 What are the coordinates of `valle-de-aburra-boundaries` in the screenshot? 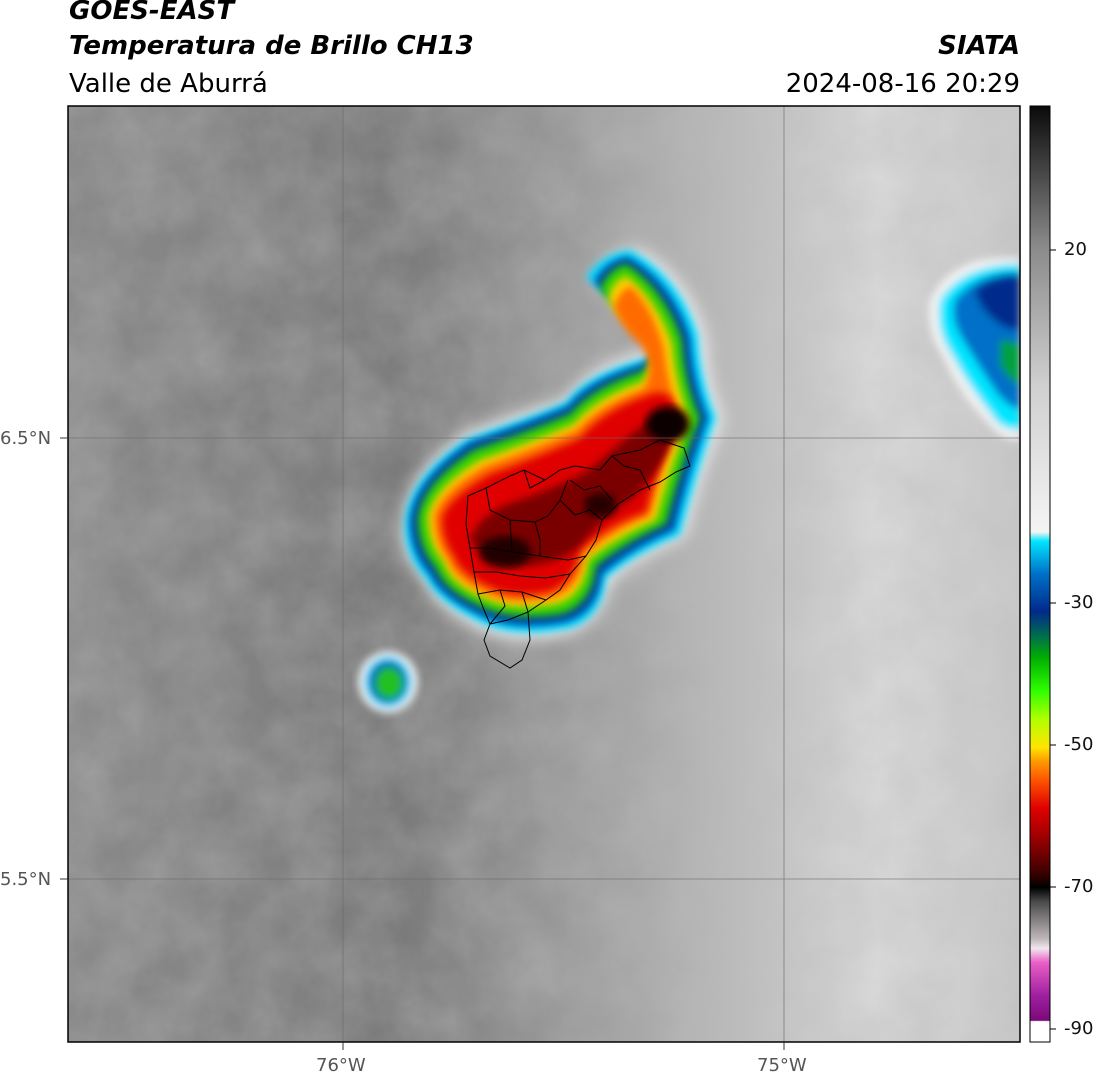 It's located at (578, 554).